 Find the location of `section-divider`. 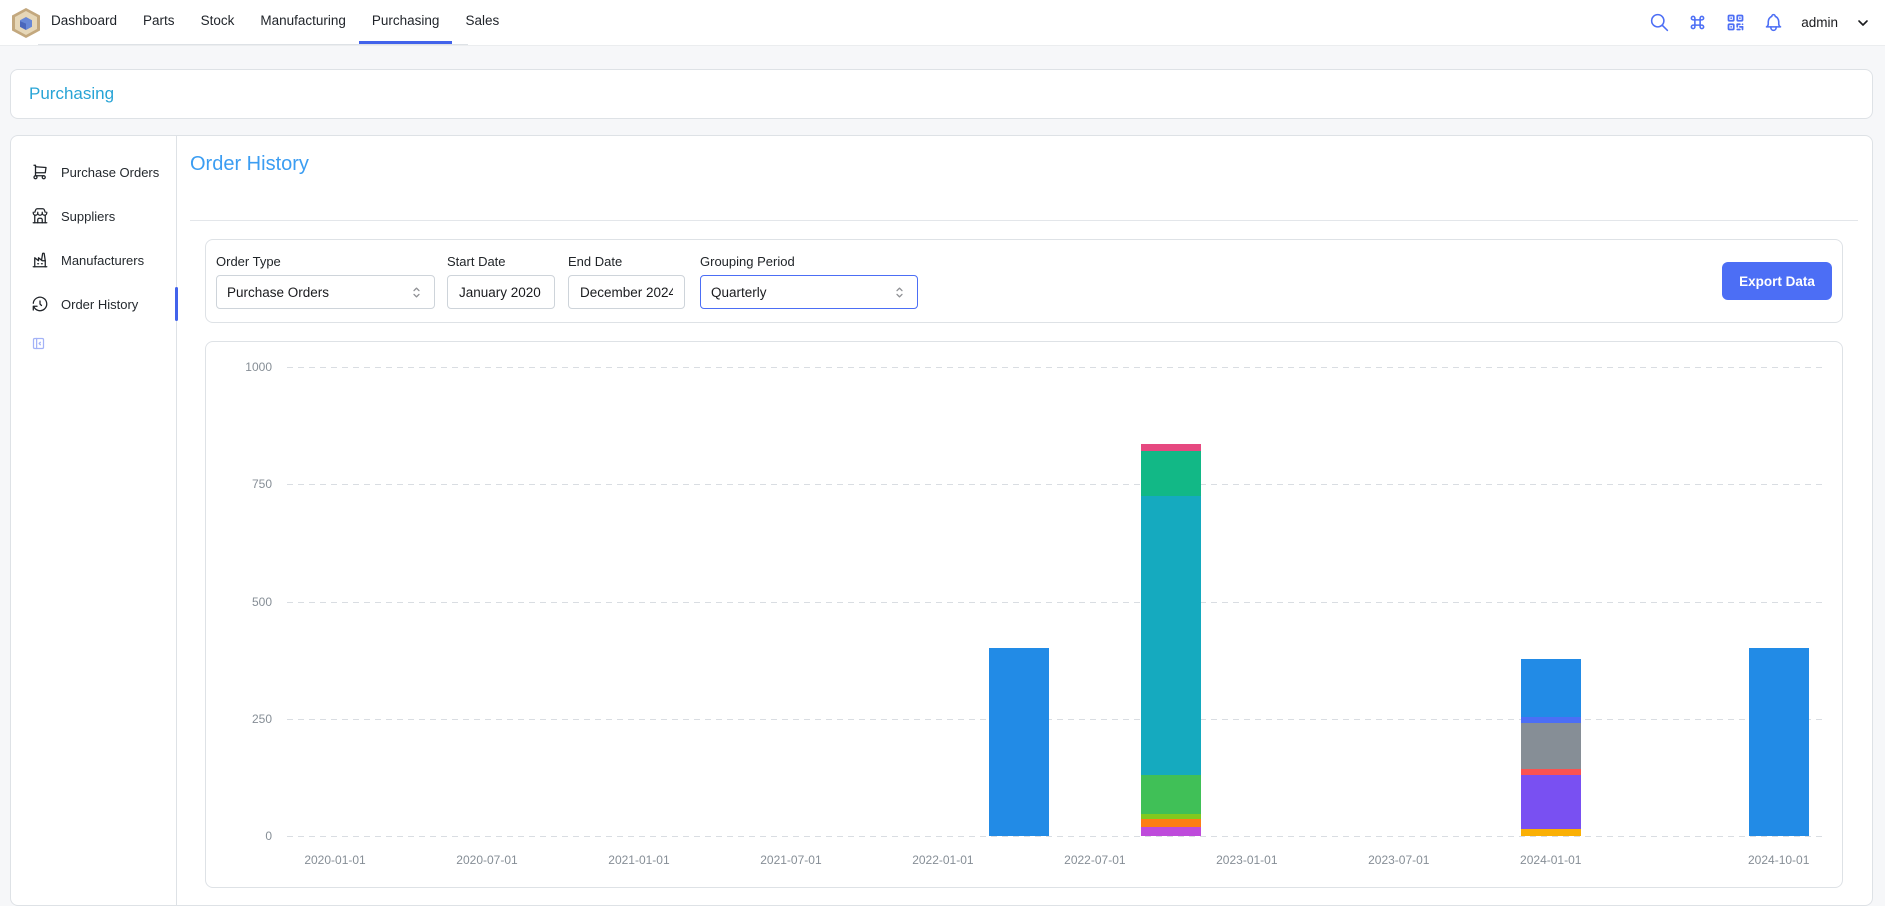

section-divider is located at coordinates (1024, 220).